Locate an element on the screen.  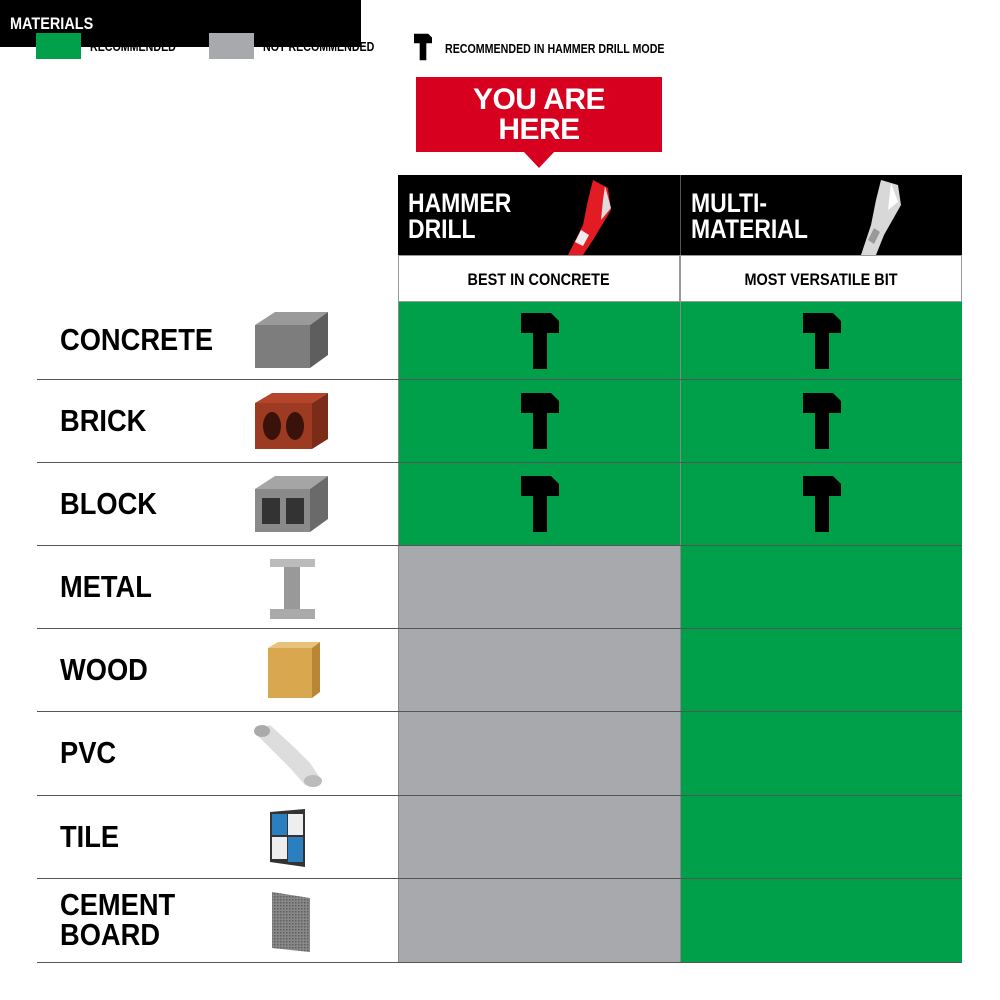
callout-line: YOU ARE is located at coordinates (539, 99).